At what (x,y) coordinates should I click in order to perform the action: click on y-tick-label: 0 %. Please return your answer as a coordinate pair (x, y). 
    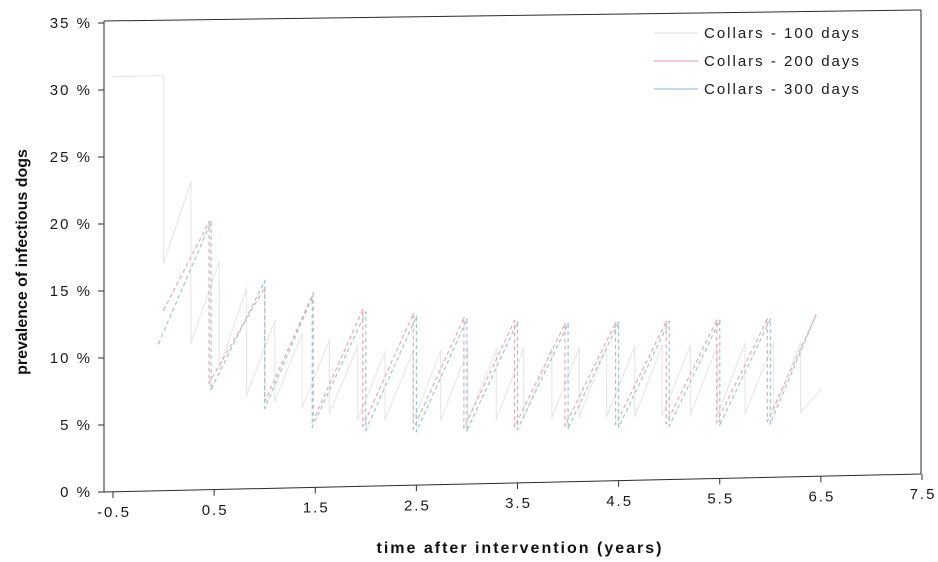
    Looking at the image, I should click on (76, 492).